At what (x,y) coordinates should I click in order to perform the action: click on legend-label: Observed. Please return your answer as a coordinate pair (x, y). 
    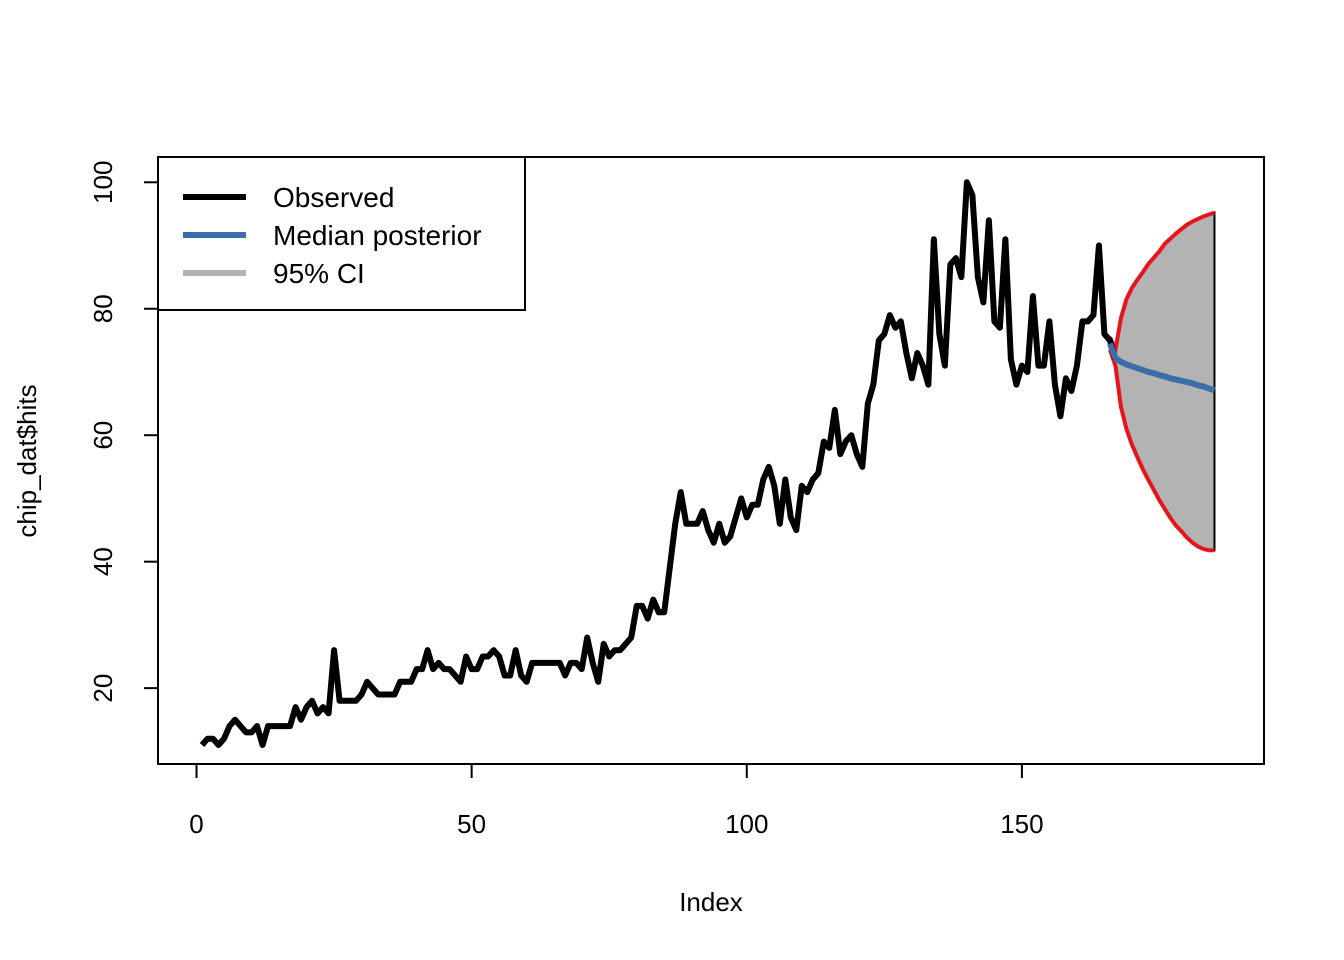
    Looking at the image, I should click on (333, 197).